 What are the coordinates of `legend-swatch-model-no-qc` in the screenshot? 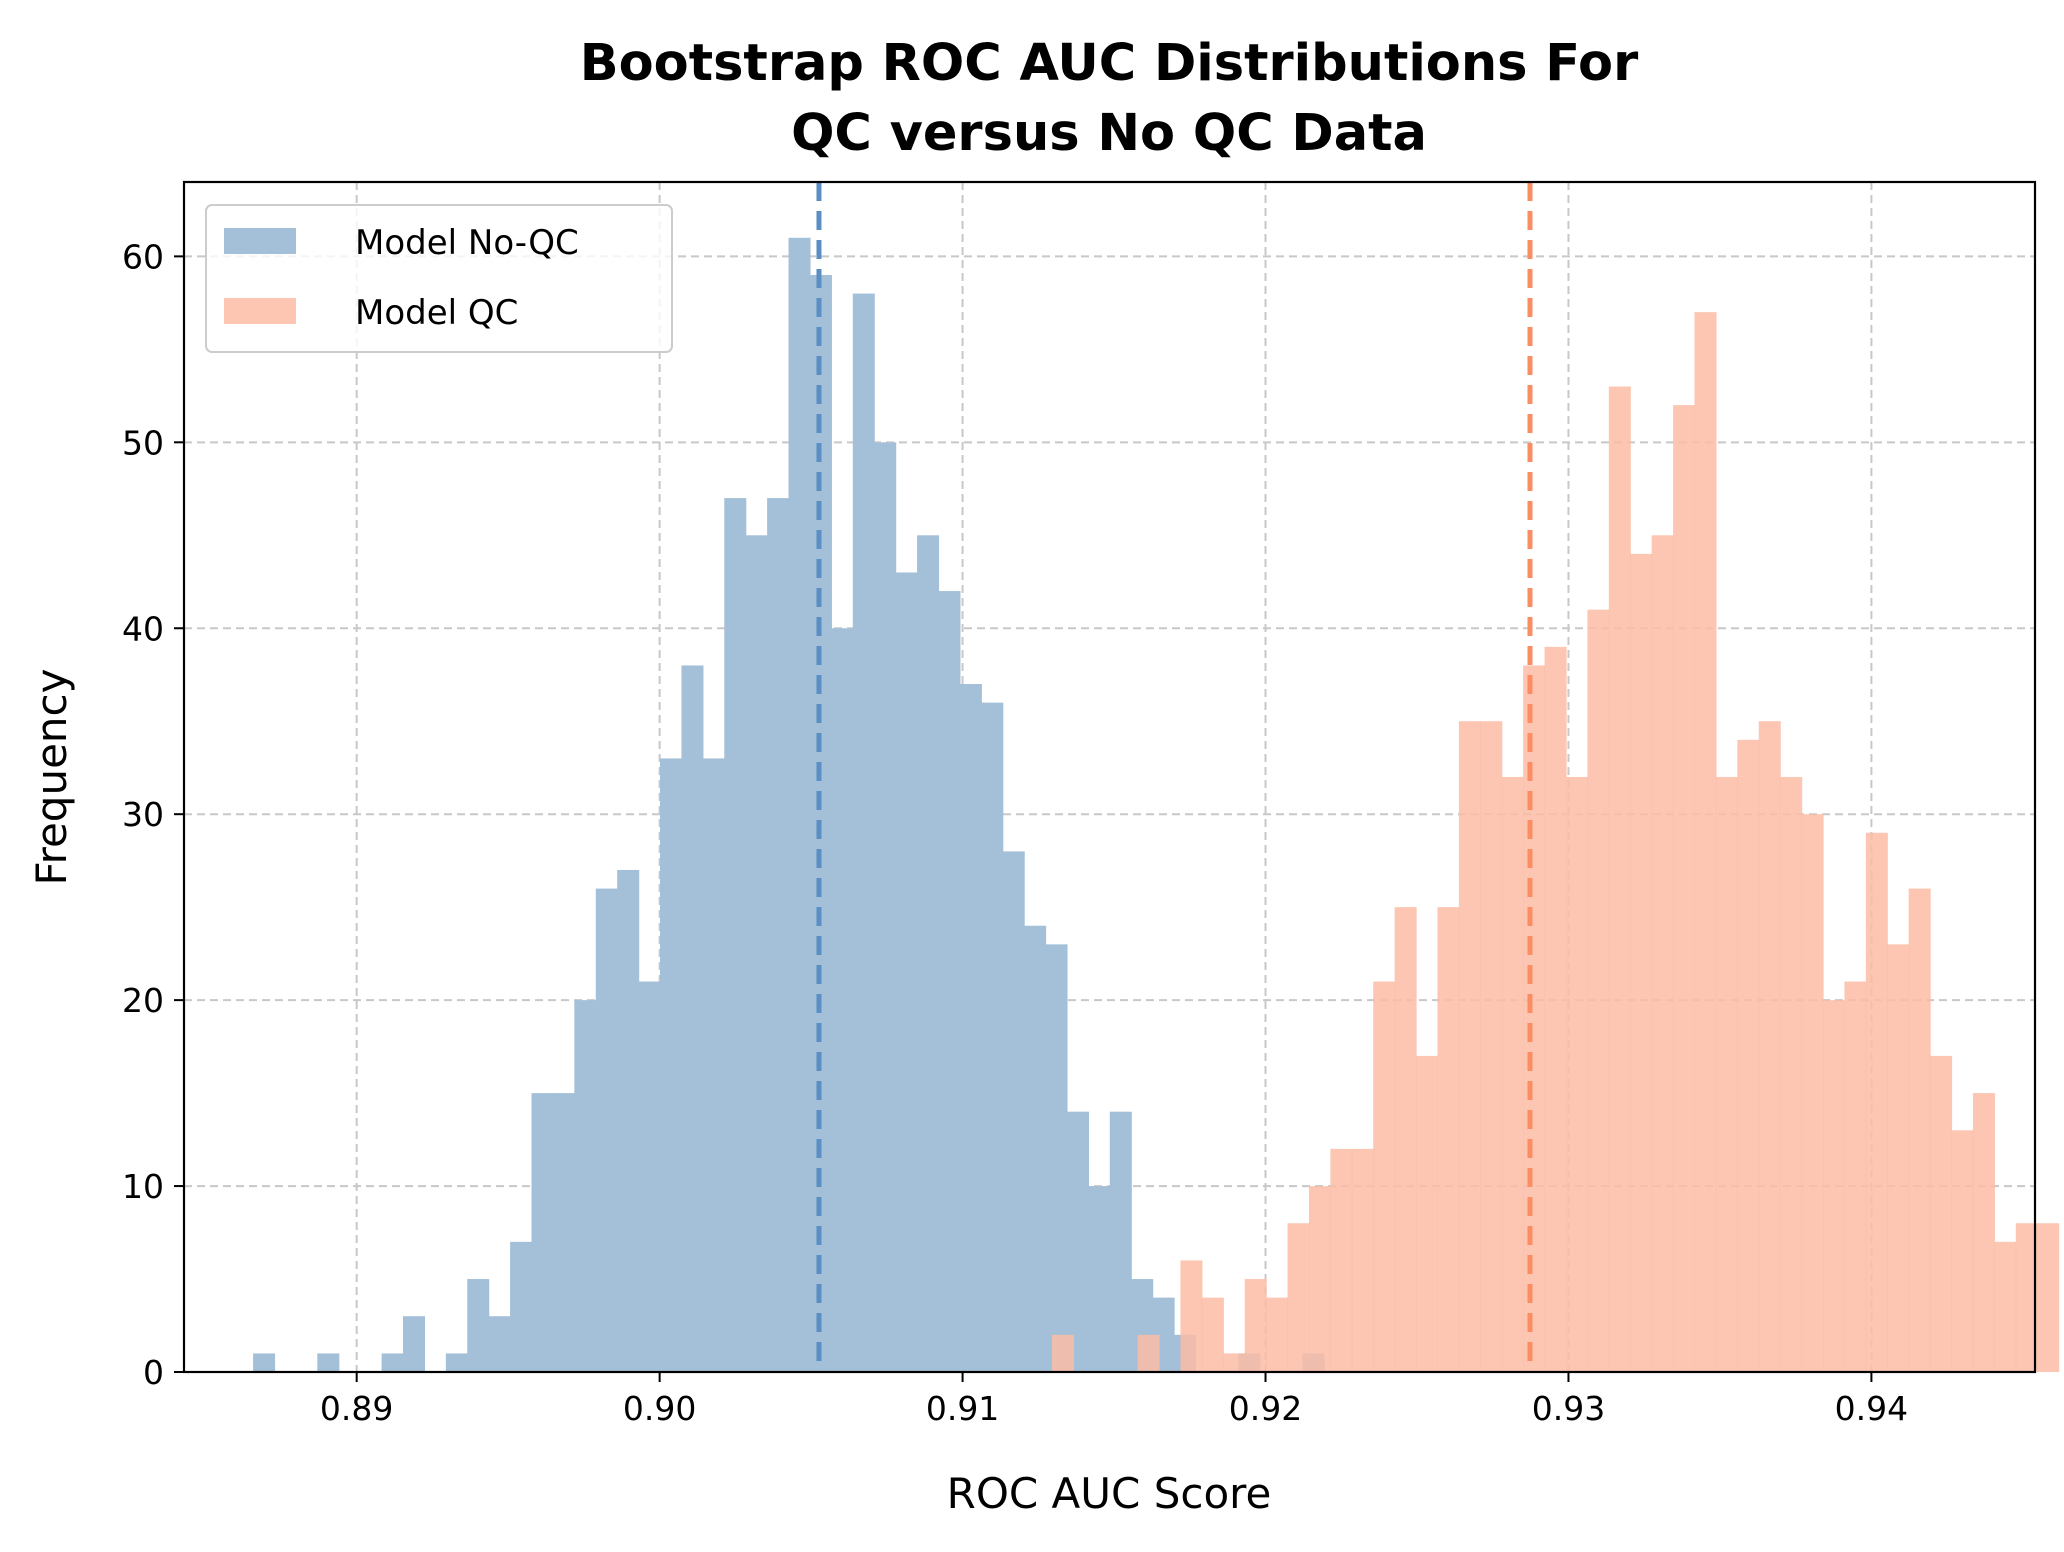 It's located at (260, 241).